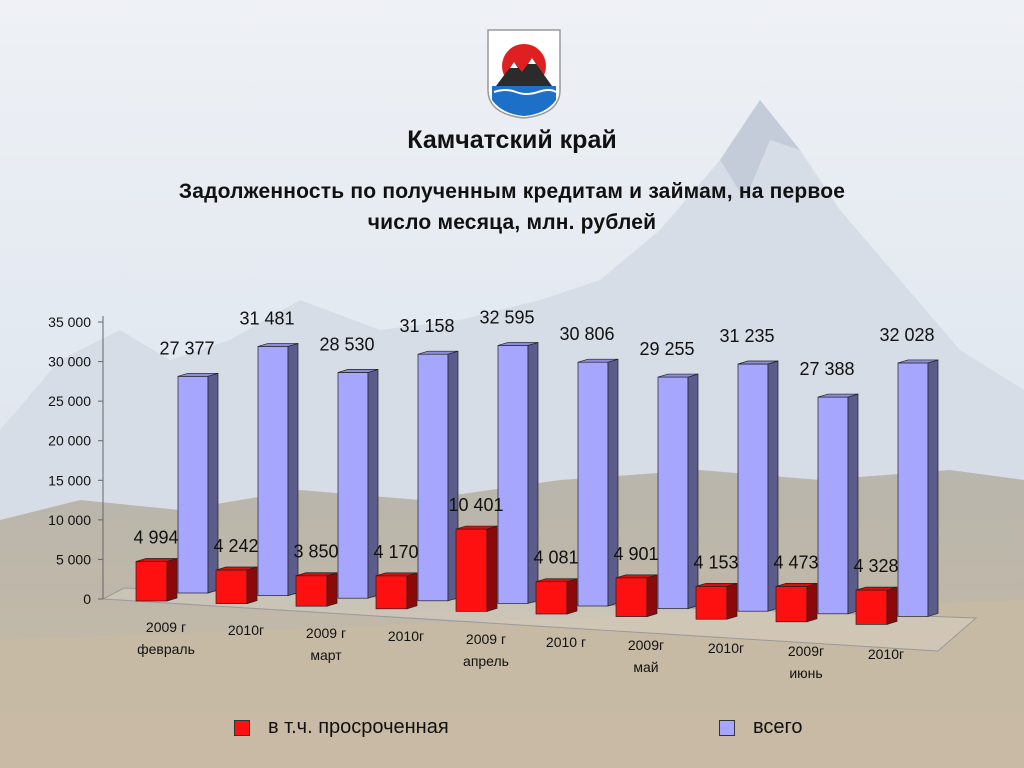  Describe the element at coordinates (715, 562) in the screenshot. I see `data-label-overdue: 4 153` at that location.